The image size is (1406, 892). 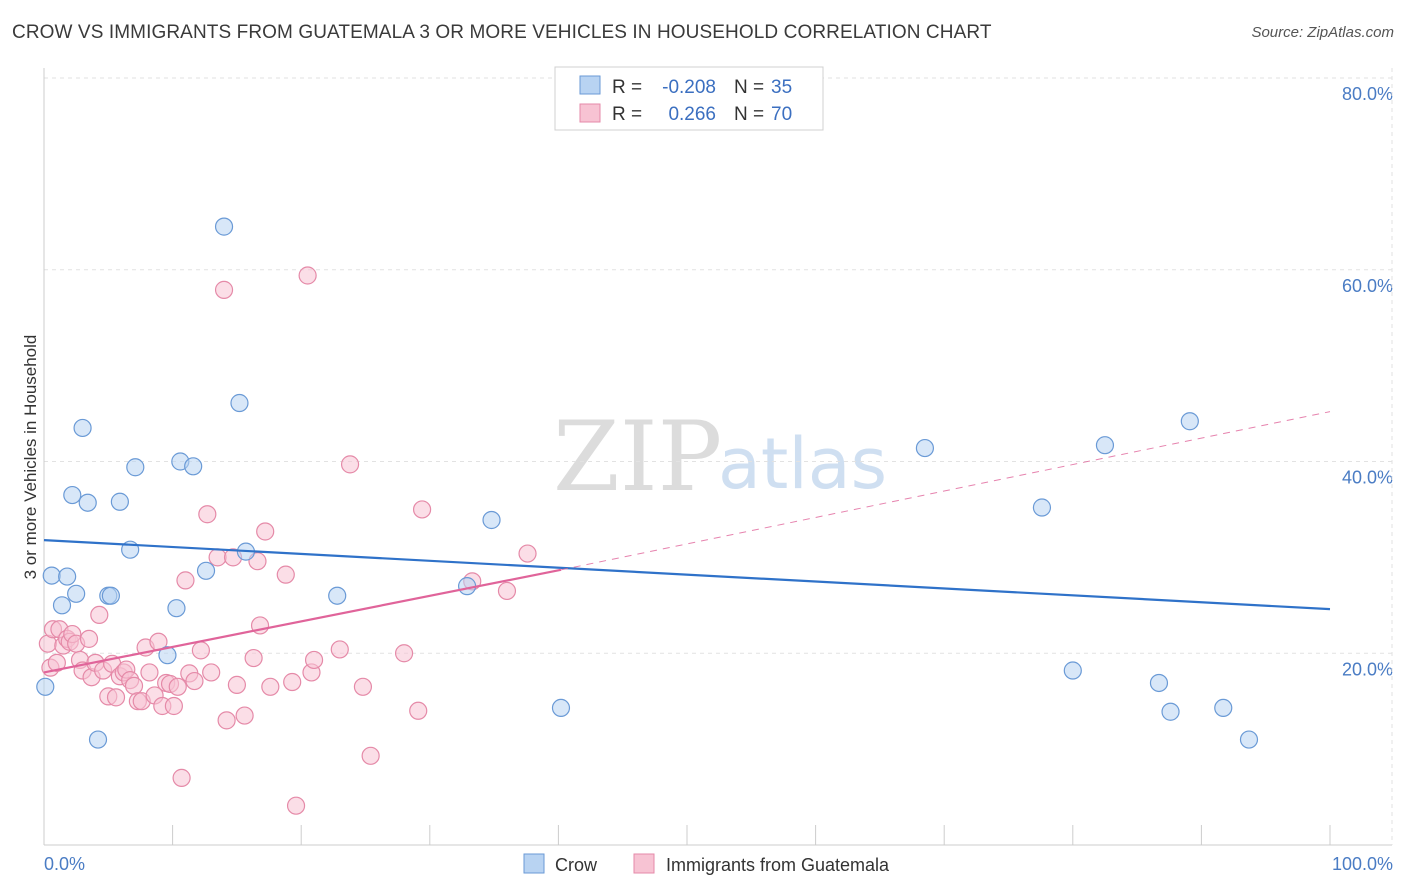 What do you see at coordinates (689, 87) in the screenshot?
I see `legend-crow-r-value: -0.208` at bounding box center [689, 87].